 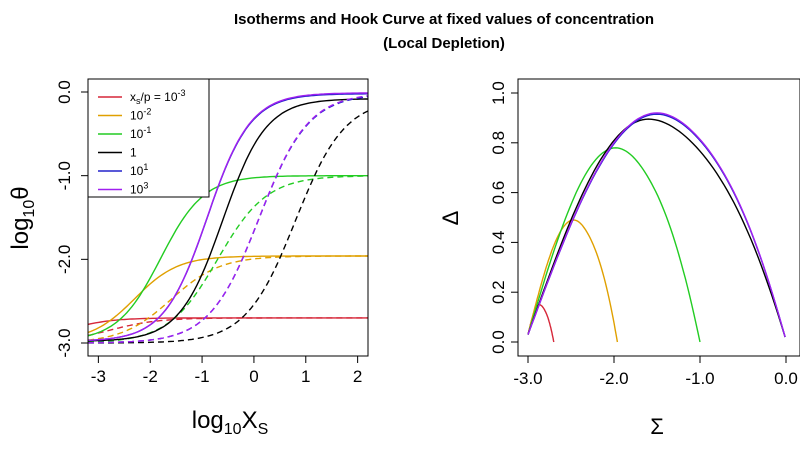 I want to click on legend-sub: s, so click(x=138, y=101).